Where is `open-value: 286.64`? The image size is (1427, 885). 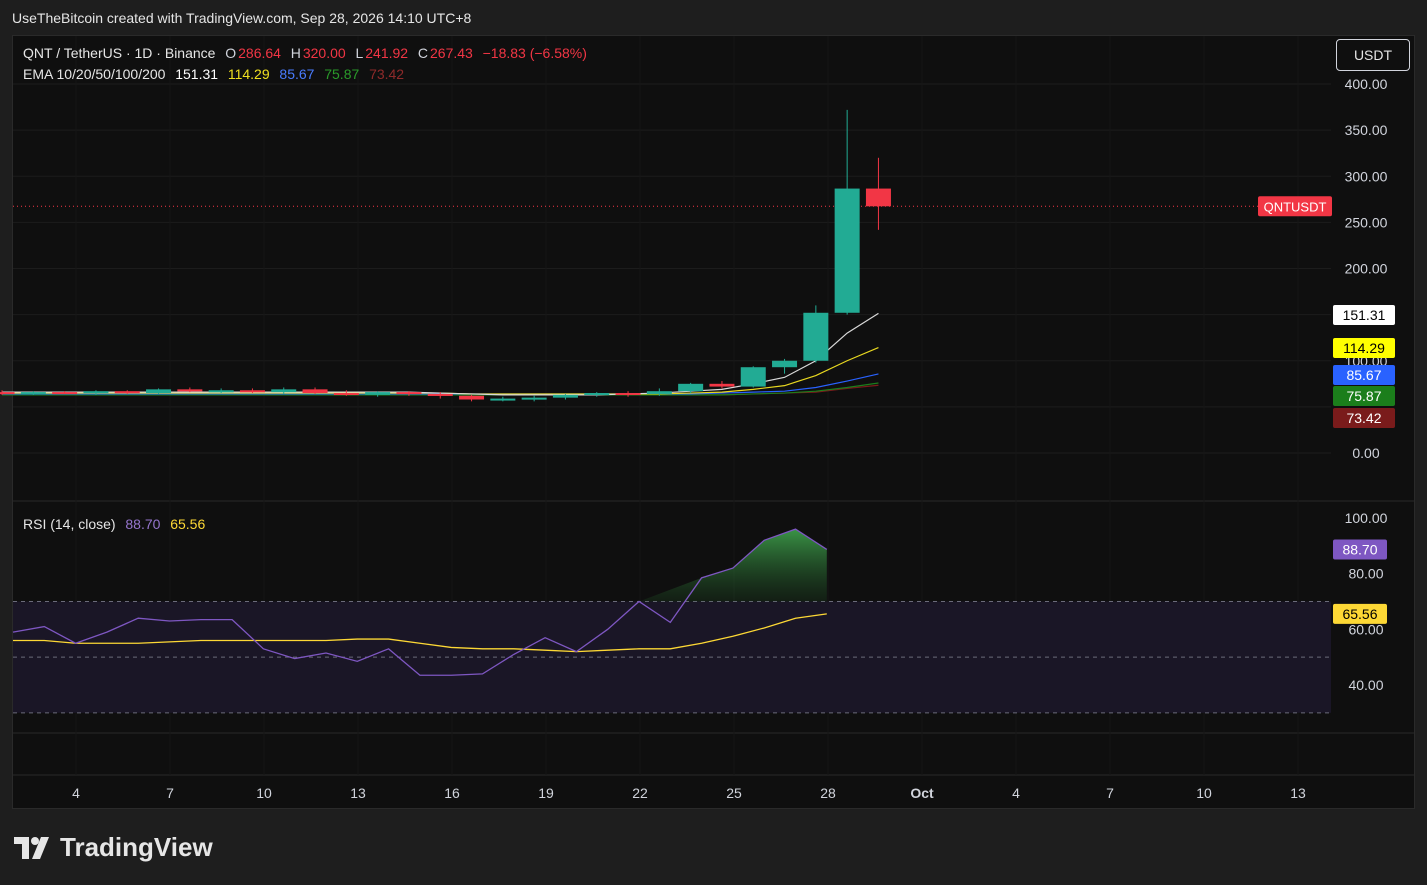 open-value: 286.64 is located at coordinates (259, 53).